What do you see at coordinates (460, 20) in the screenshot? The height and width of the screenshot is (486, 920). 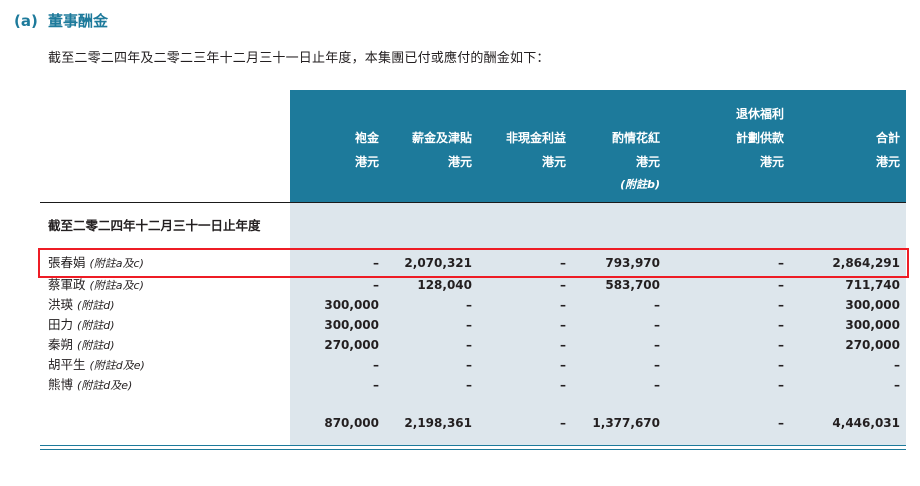 I see `section-heading: (a) 董事酬金` at bounding box center [460, 20].